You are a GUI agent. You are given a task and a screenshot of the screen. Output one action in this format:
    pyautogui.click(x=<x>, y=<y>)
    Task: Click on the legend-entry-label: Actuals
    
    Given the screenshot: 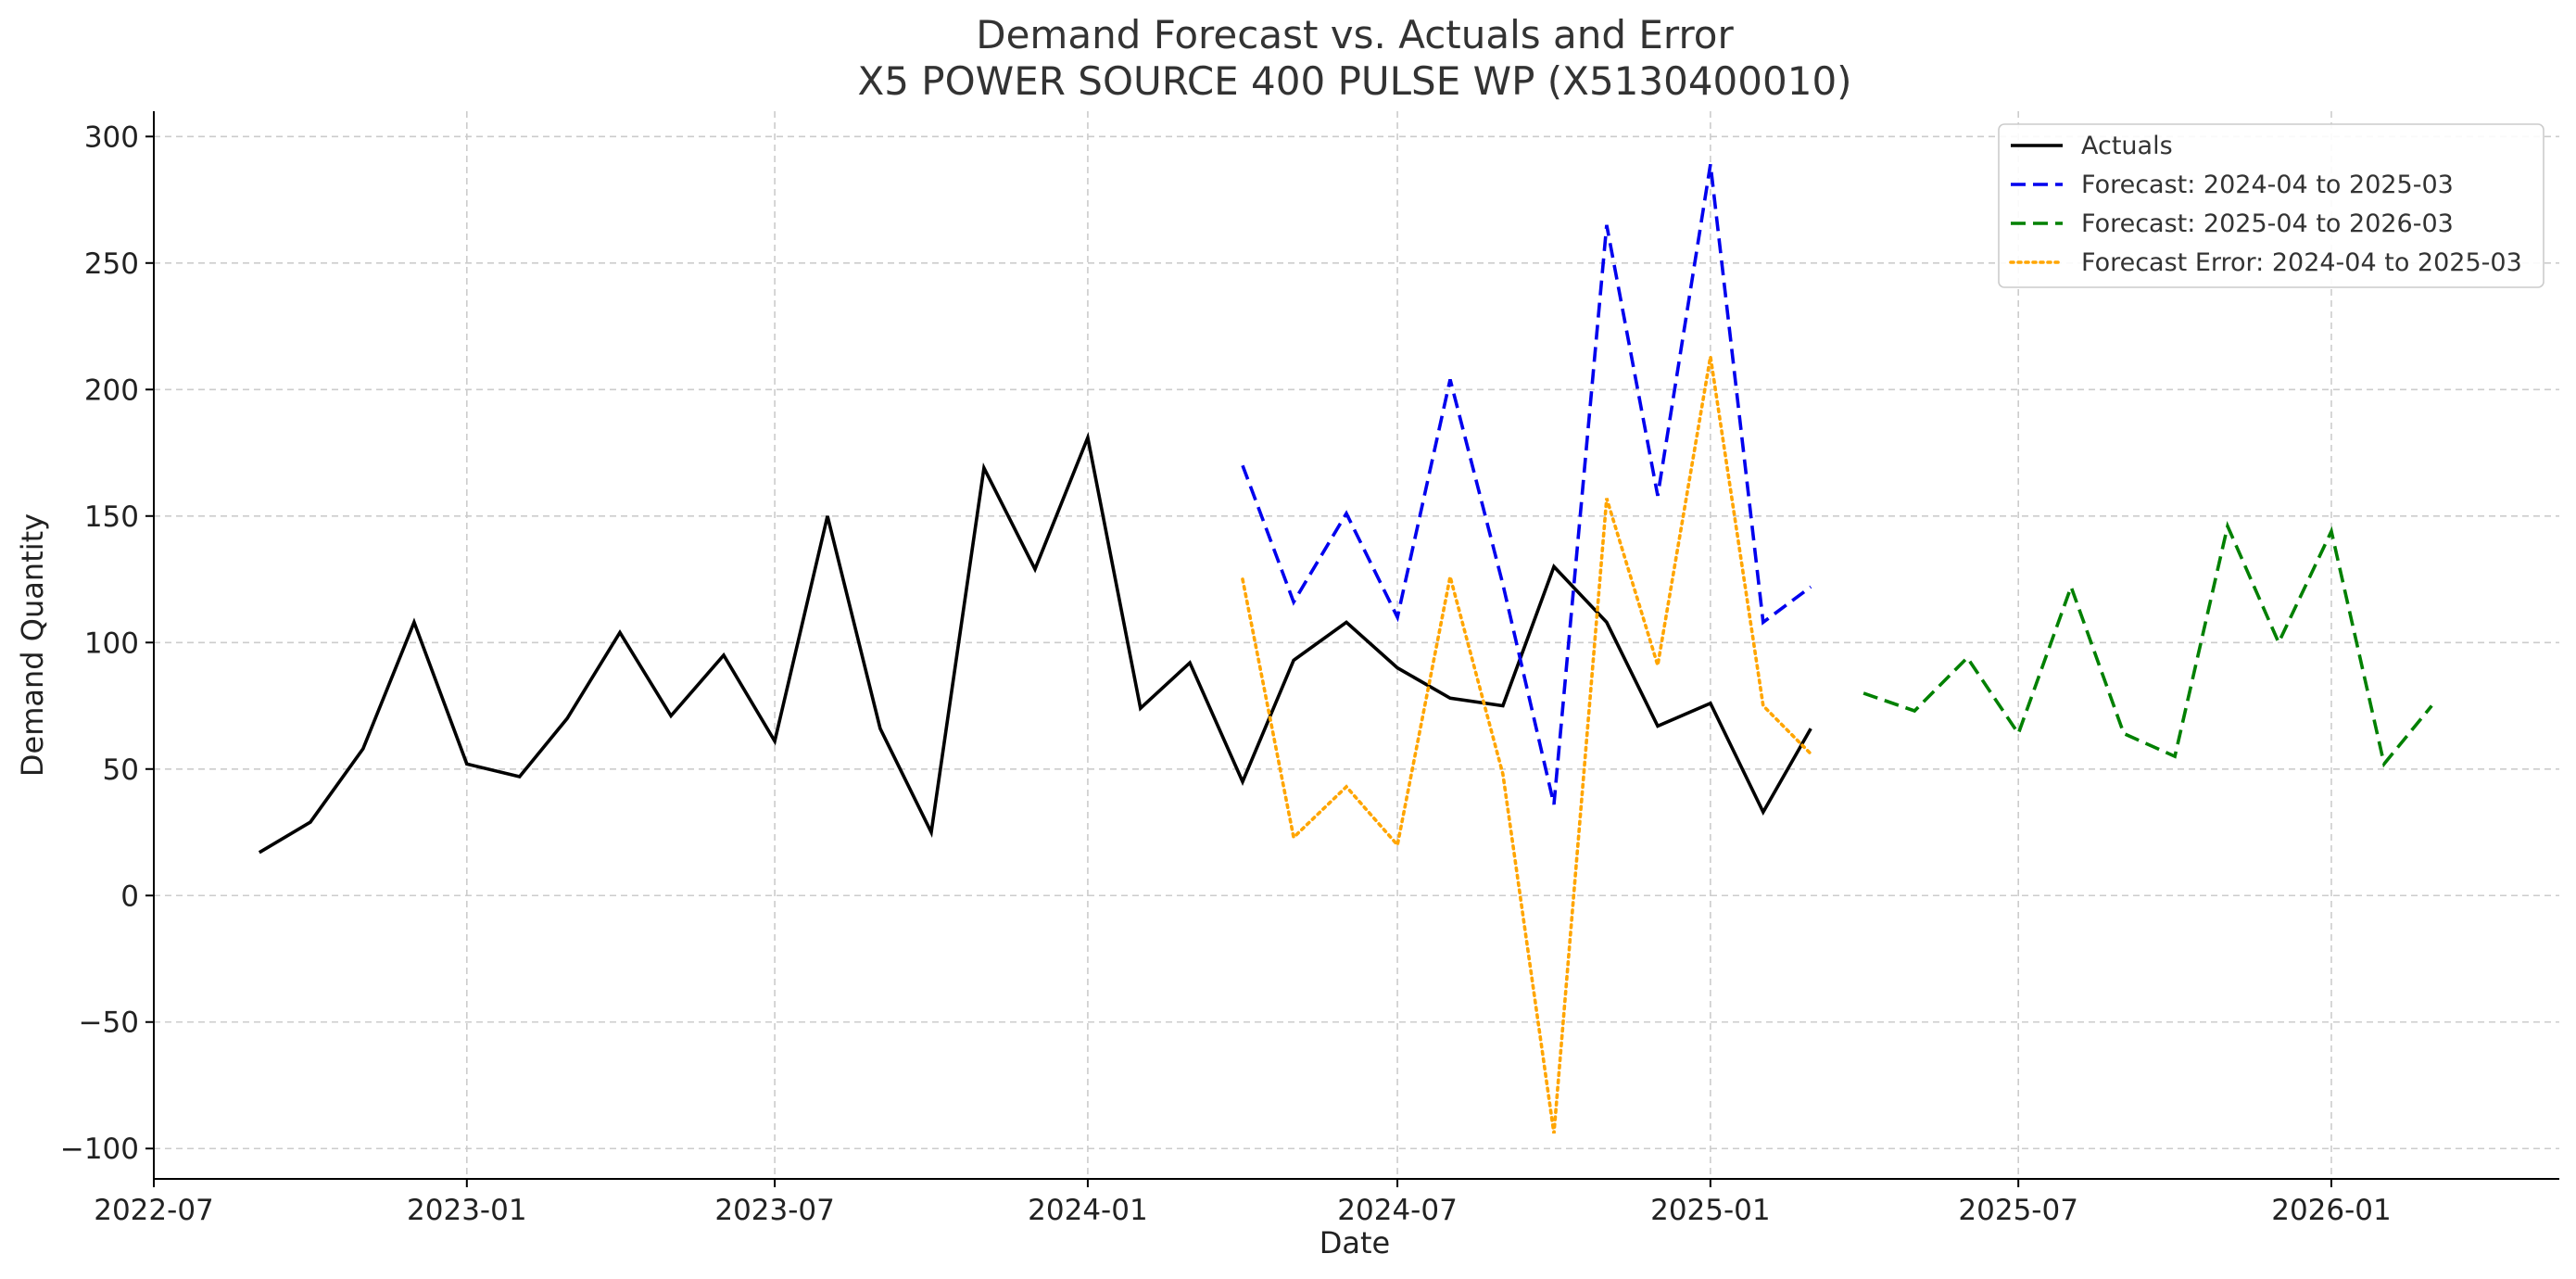 What is the action you would take?
    pyautogui.click(x=2127, y=146)
    